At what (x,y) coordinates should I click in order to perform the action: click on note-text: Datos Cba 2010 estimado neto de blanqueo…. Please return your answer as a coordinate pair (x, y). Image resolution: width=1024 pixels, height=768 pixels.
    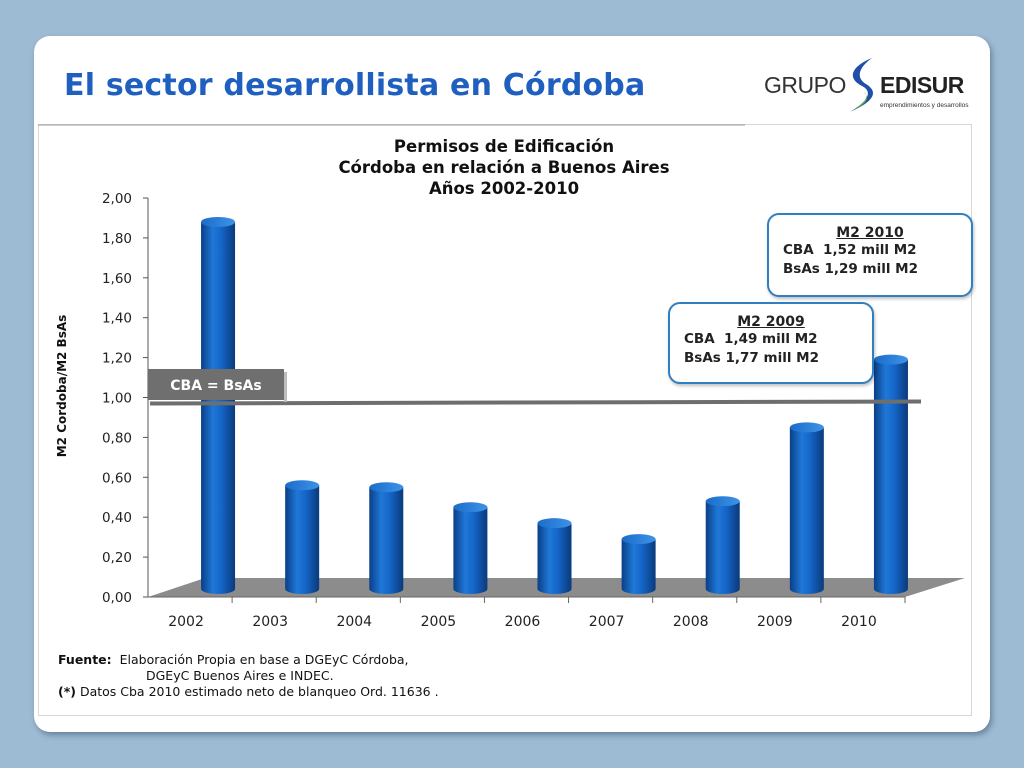
    Looking at the image, I should click on (259, 691).